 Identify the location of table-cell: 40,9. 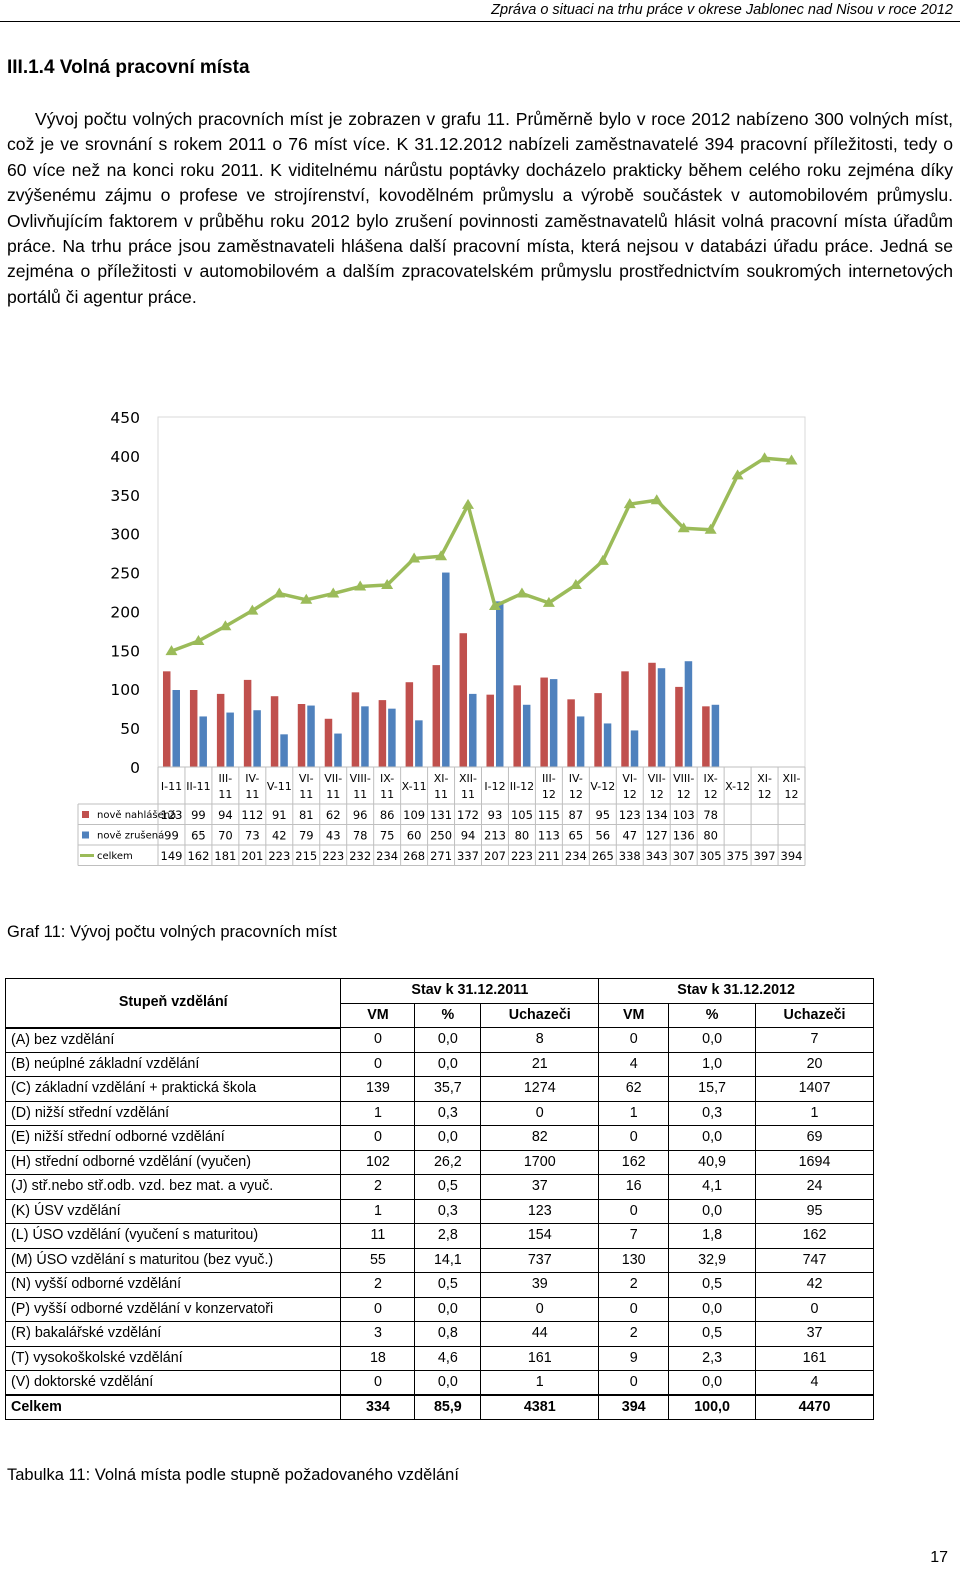
(712, 1162).